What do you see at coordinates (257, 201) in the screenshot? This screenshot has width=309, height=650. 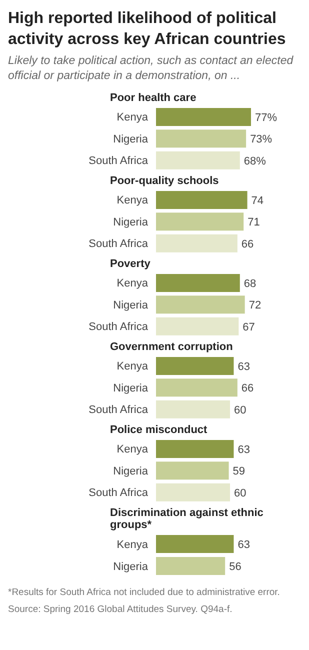 I see `data-label: 74` at bounding box center [257, 201].